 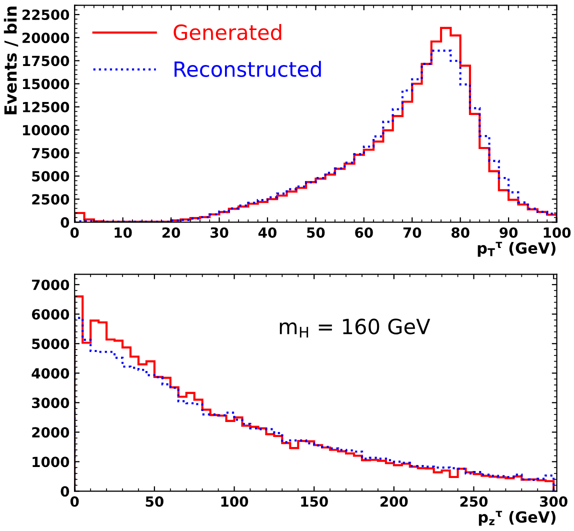 I want to click on y-tick-label: 12500, so click(x=46, y=107).